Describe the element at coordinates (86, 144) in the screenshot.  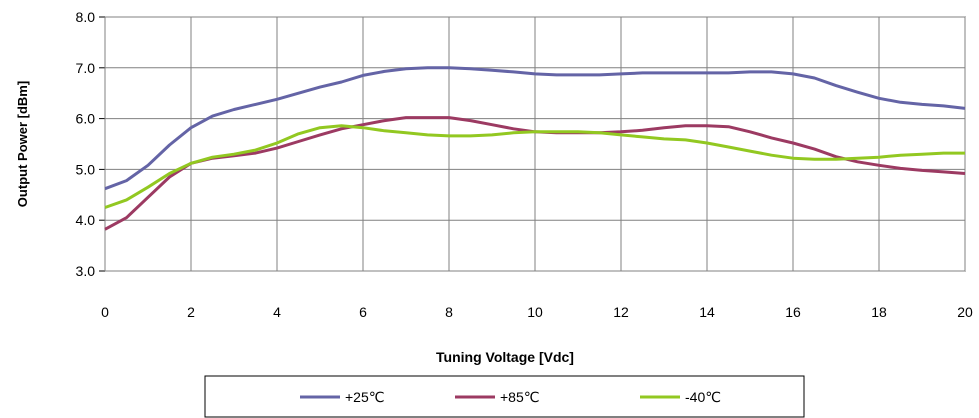
I see `y-axis-ticks: 3.0 4.0 5.0 6.0 7.0 8.0` at that location.